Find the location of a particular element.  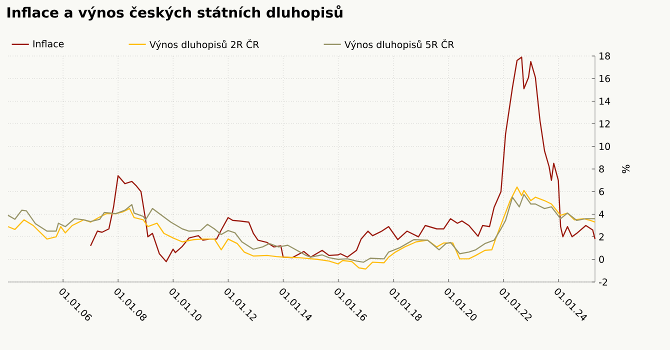

chart-title: Inflace a výnos českých státních dluhopisů is located at coordinates (174, 13).